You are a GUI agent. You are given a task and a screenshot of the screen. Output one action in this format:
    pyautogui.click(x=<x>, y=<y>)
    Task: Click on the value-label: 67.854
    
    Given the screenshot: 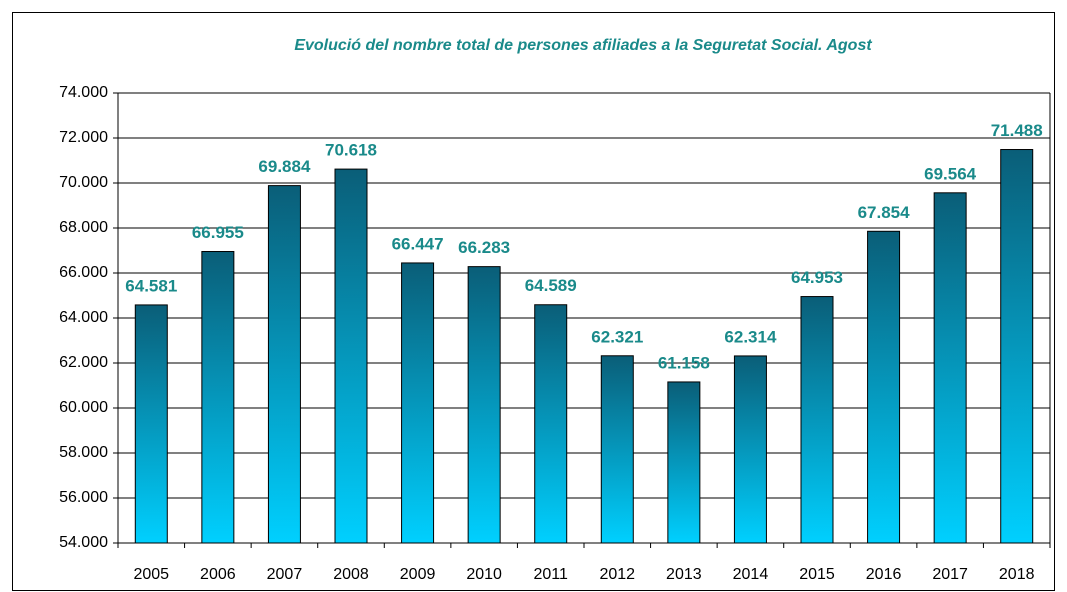 What is the action you would take?
    pyautogui.click(x=884, y=212)
    